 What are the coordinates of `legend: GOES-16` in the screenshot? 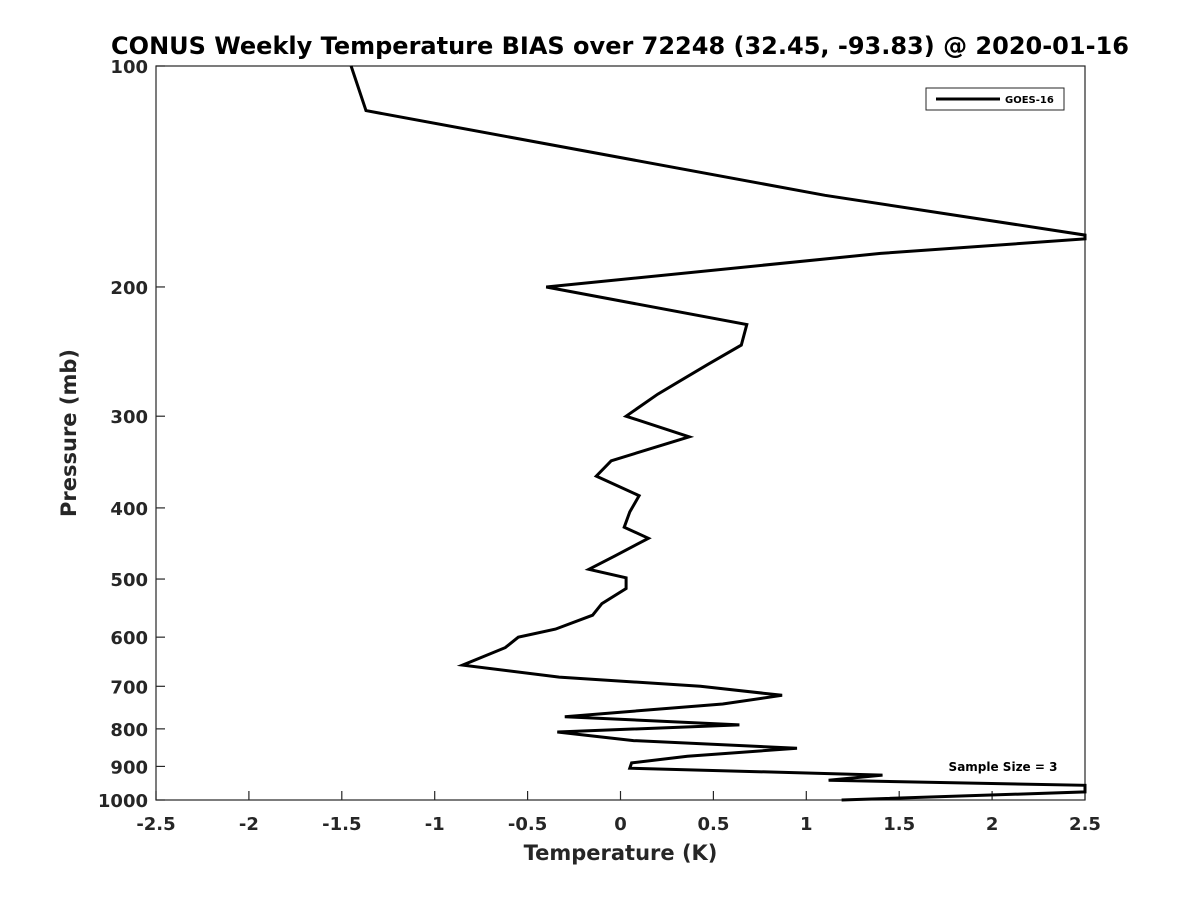 It's located at (995, 99).